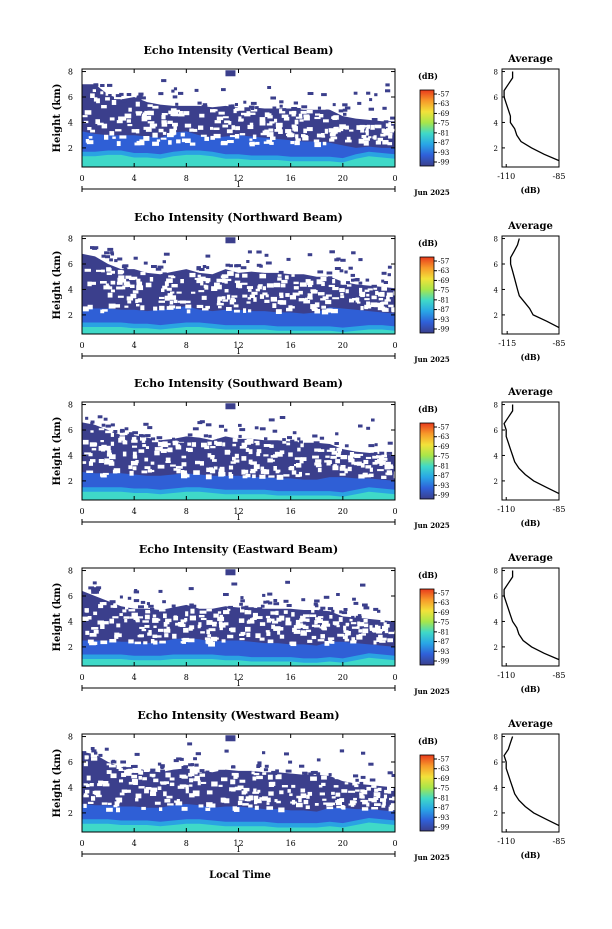  Describe the element at coordinates (443, 760) in the screenshot. I see `colorbar-tick-label: -57` at that location.